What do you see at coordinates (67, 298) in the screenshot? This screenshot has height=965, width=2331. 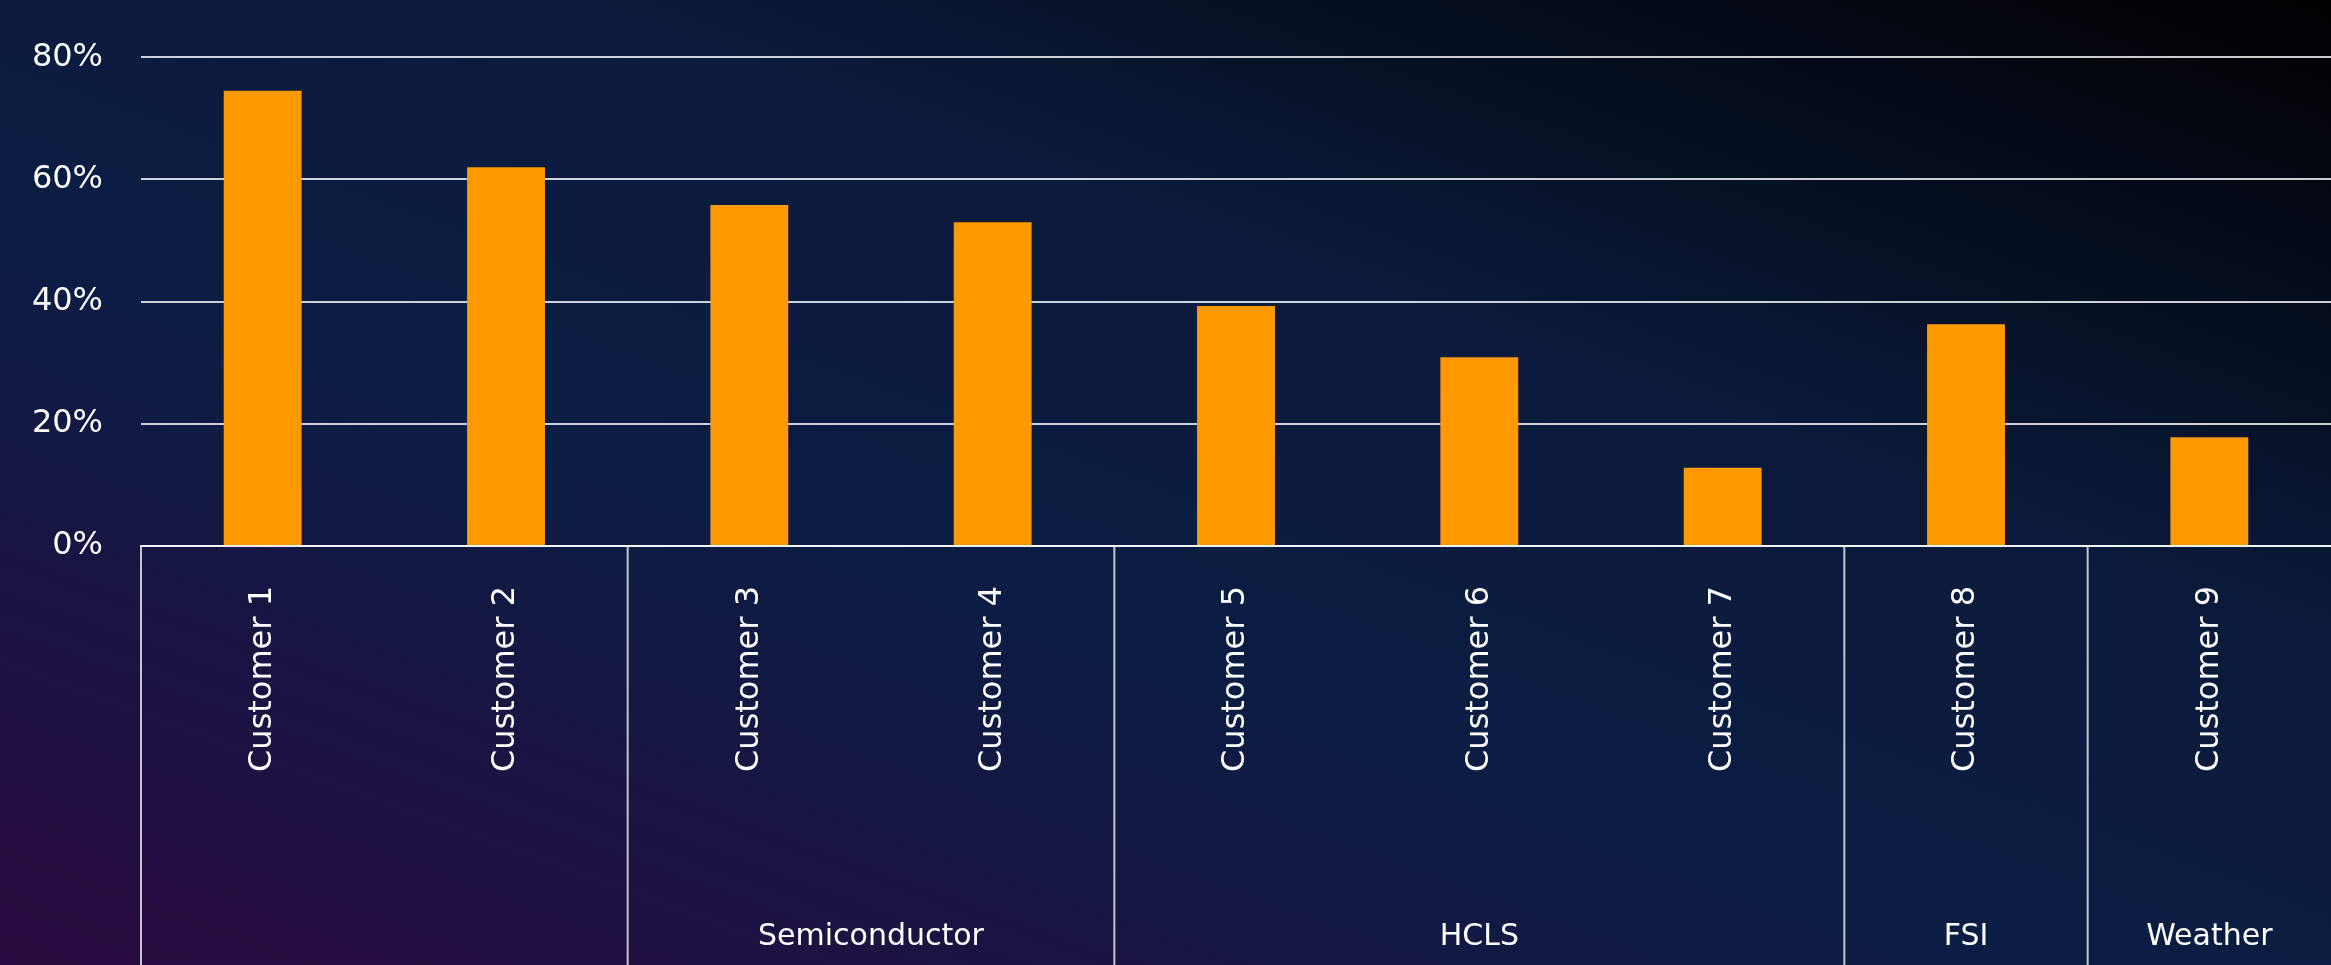 I see `y-tick-label: 40%` at bounding box center [67, 298].